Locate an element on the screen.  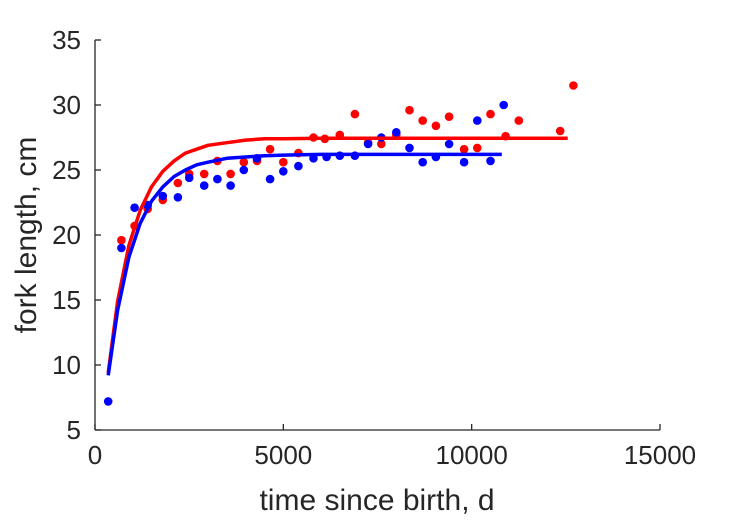
y-tick-label: 15 is located at coordinates (66, 300).